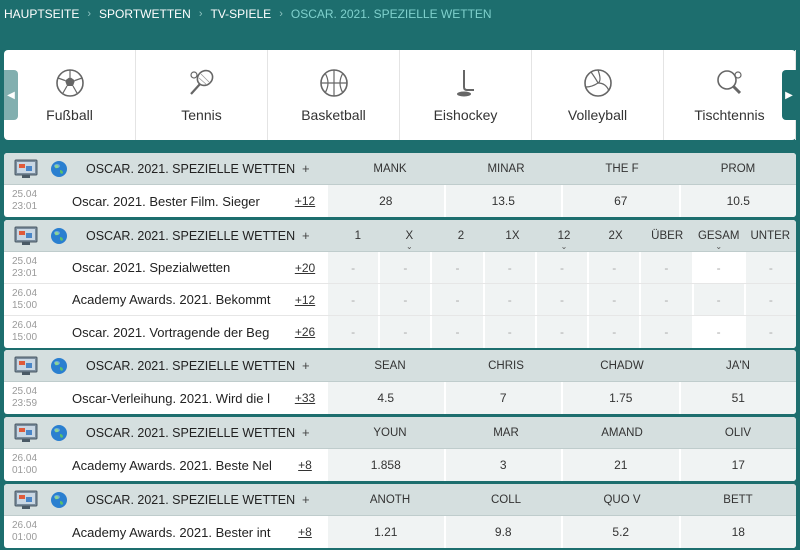  What do you see at coordinates (171, 532) in the screenshot?
I see `event-name: Academy Awards. 2021. Bester int` at bounding box center [171, 532].